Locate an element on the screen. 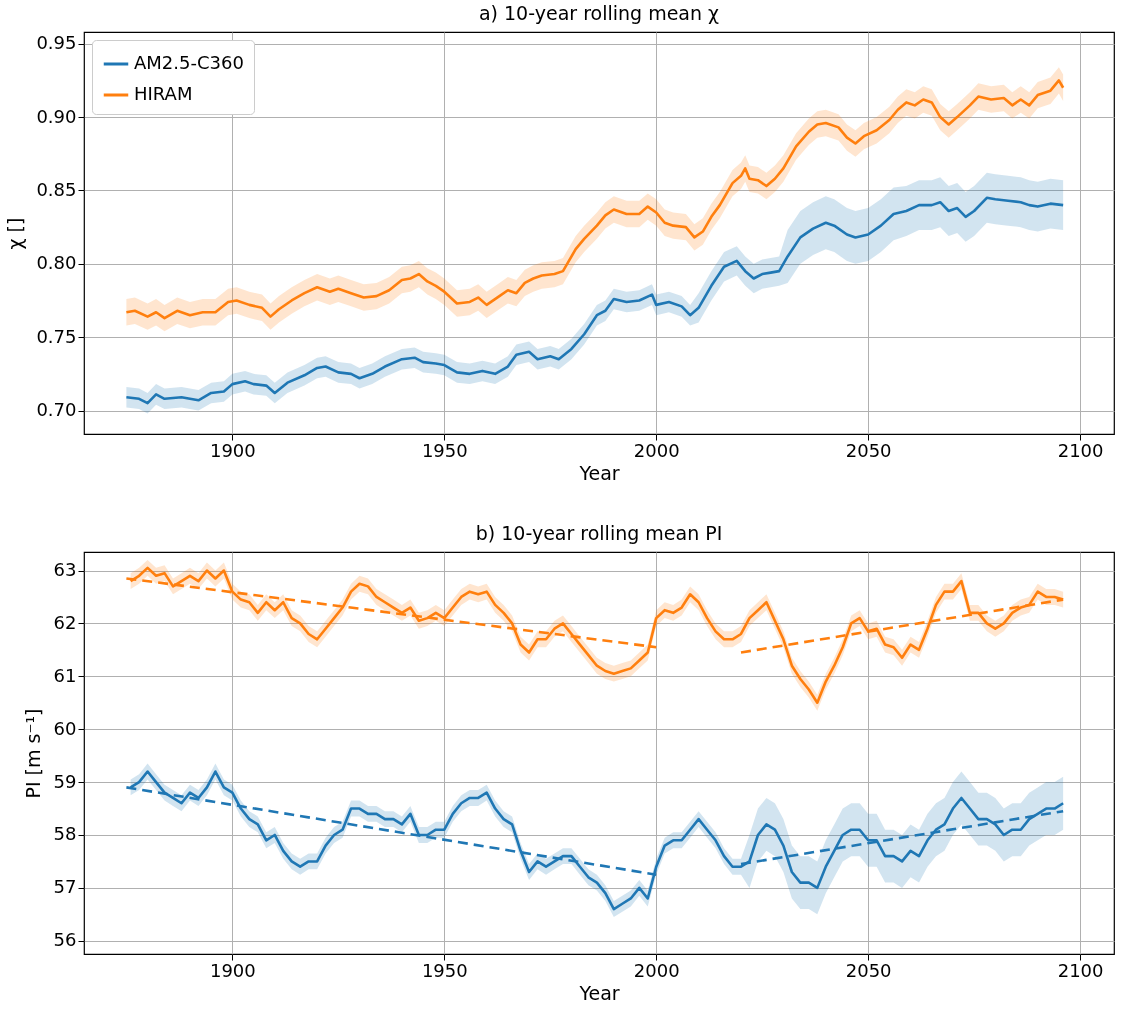 Image resolution: width=1142 pixels, height=1018 pixels. y-tick-label: 62 is located at coordinates (65, 622).